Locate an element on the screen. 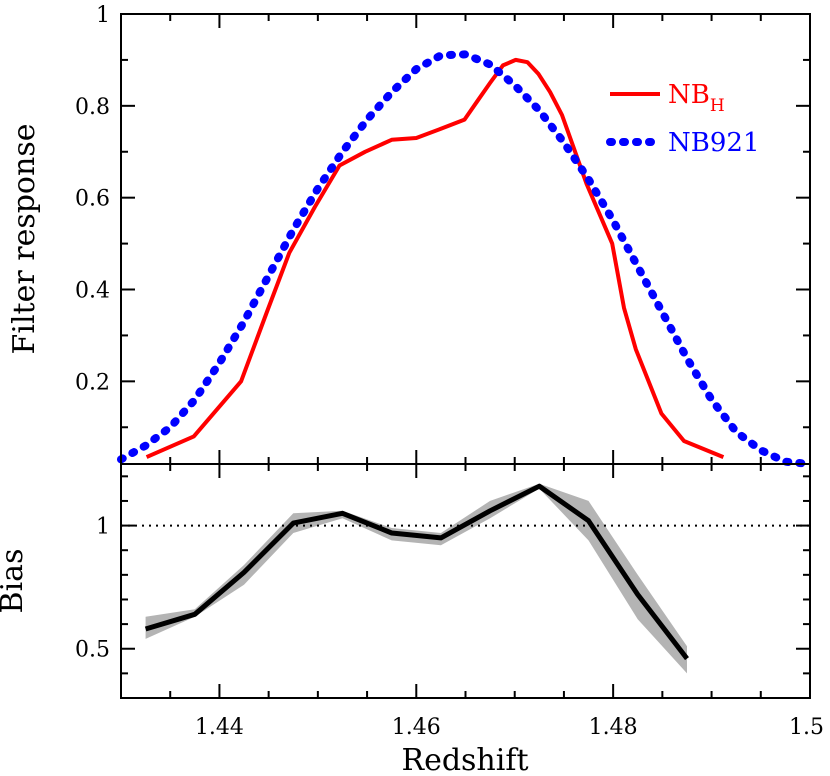 The height and width of the screenshot is (776, 830). legend: NBH NB921 is located at coordinates (682, 119).